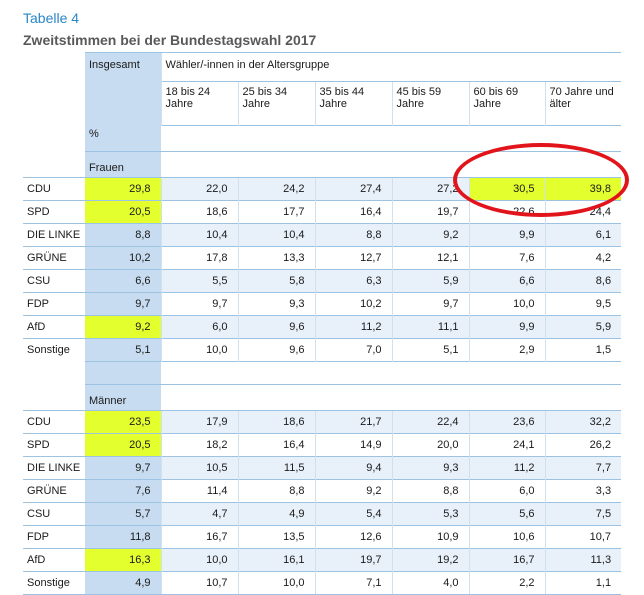  What do you see at coordinates (353, 422) in the screenshot?
I see `value-cell: 21,7` at bounding box center [353, 422].